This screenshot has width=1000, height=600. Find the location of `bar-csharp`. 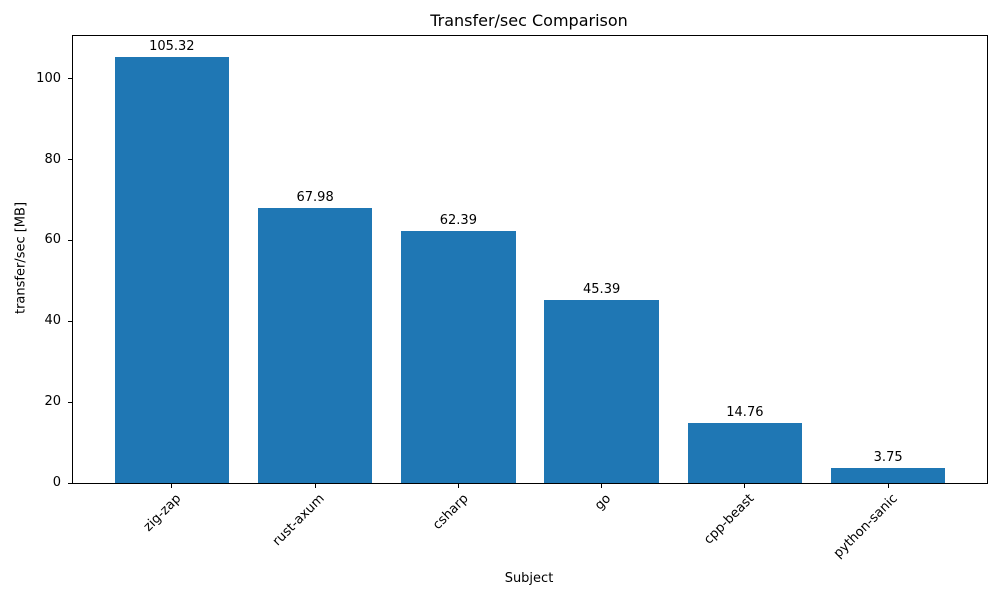

bar-csharp is located at coordinates (458, 356).